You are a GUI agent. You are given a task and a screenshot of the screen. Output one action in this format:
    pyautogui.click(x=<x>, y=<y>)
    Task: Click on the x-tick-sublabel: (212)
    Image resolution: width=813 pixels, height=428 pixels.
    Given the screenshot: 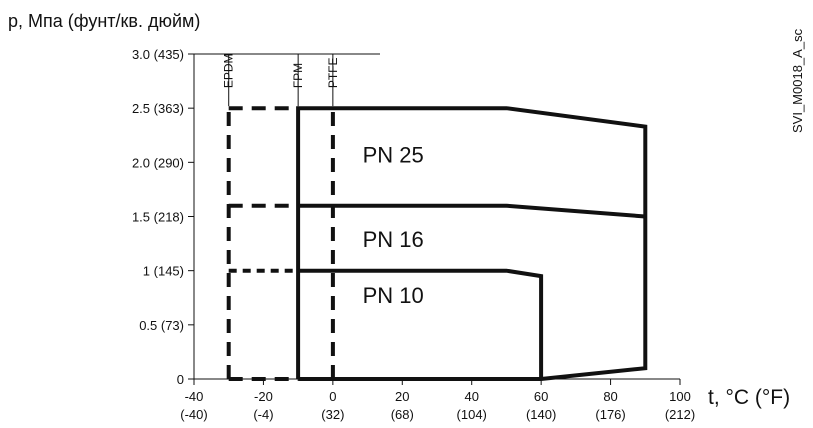 What is the action you would take?
    pyautogui.click(x=680, y=414)
    